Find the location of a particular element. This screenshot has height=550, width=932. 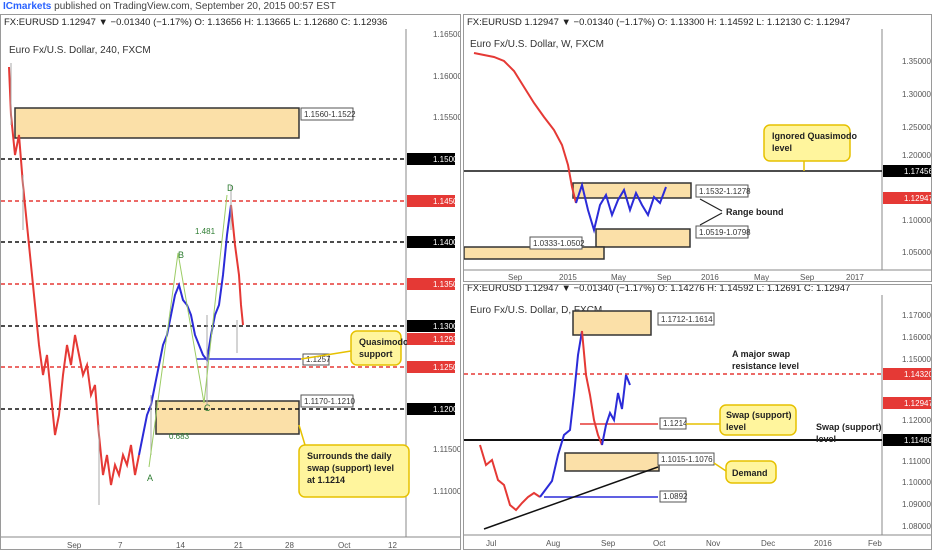

h4-level-tag: 1.12500 is located at coordinates (447, 367).